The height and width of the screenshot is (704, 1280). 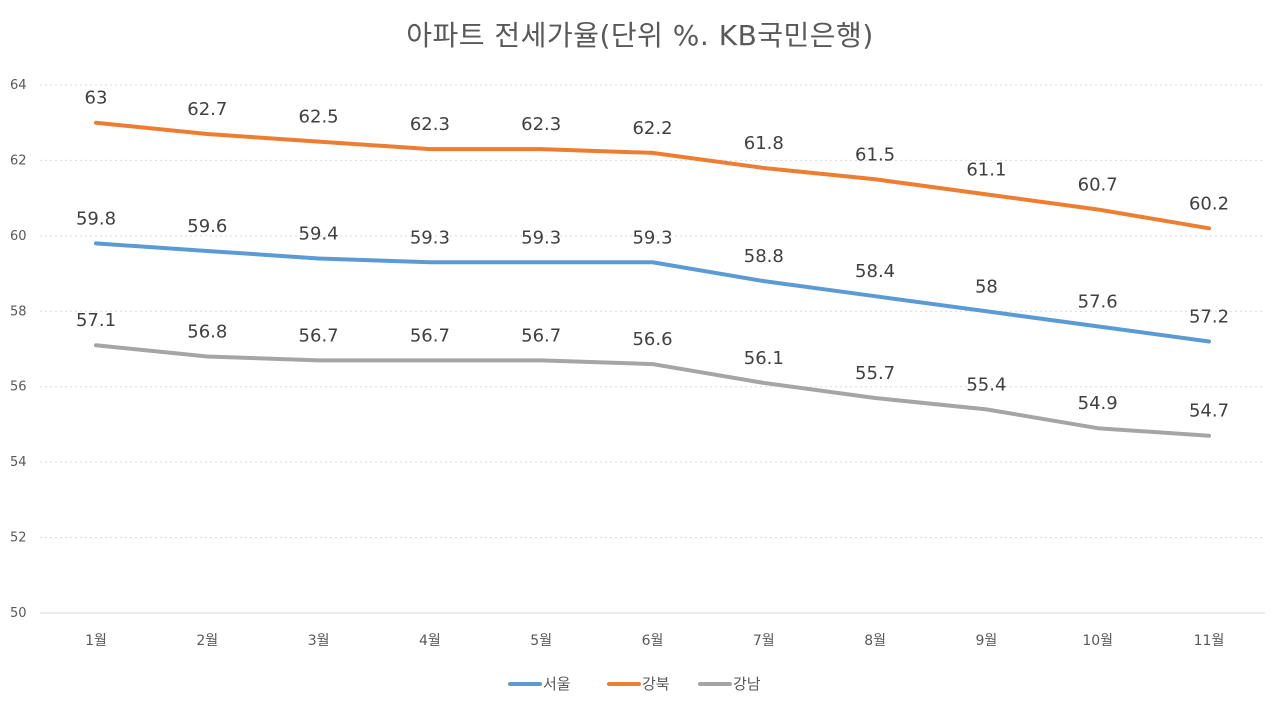 What do you see at coordinates (875, 154) in the screenshot?
I see `data-label: 61.5` at bounding box center [875, 154].